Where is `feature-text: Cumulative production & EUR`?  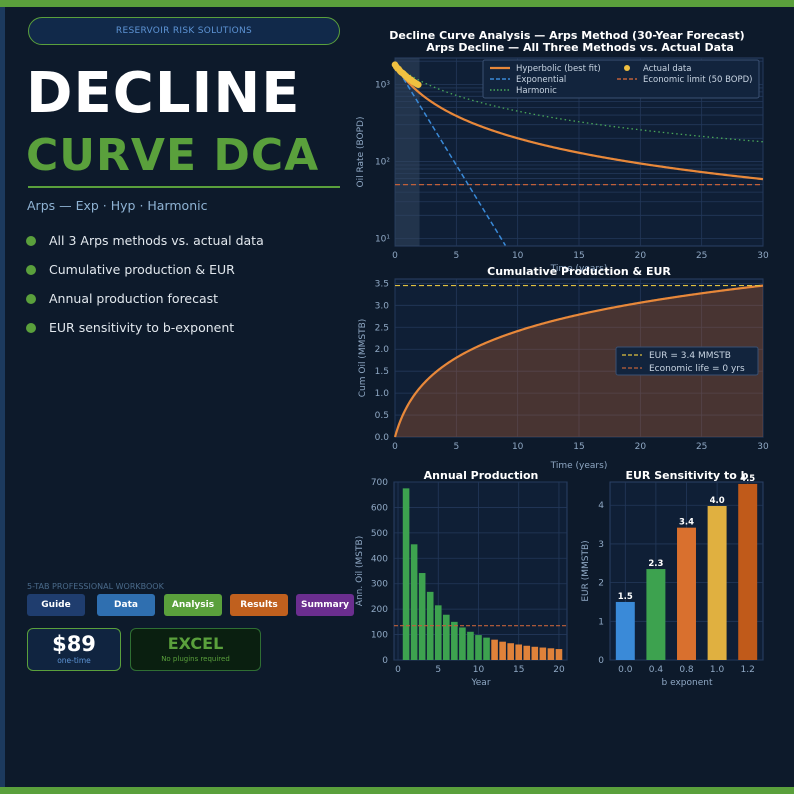
feature-text: Cumulative production & EUR is located at coordinates (142, 269).